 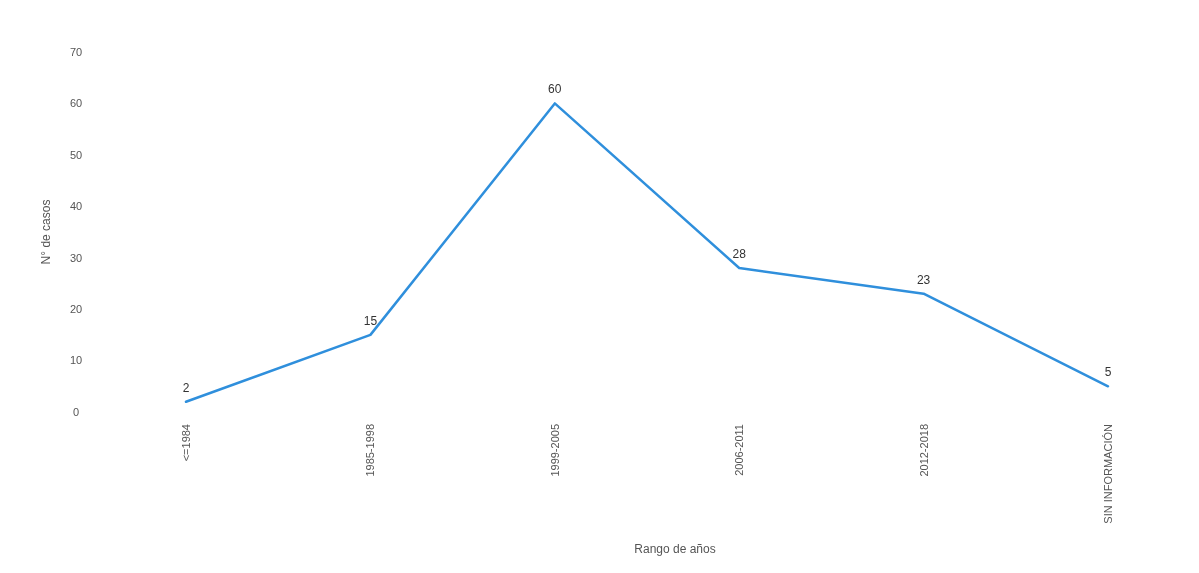 I want to click on y-tick-label: 0, so click(x=76, y=411).